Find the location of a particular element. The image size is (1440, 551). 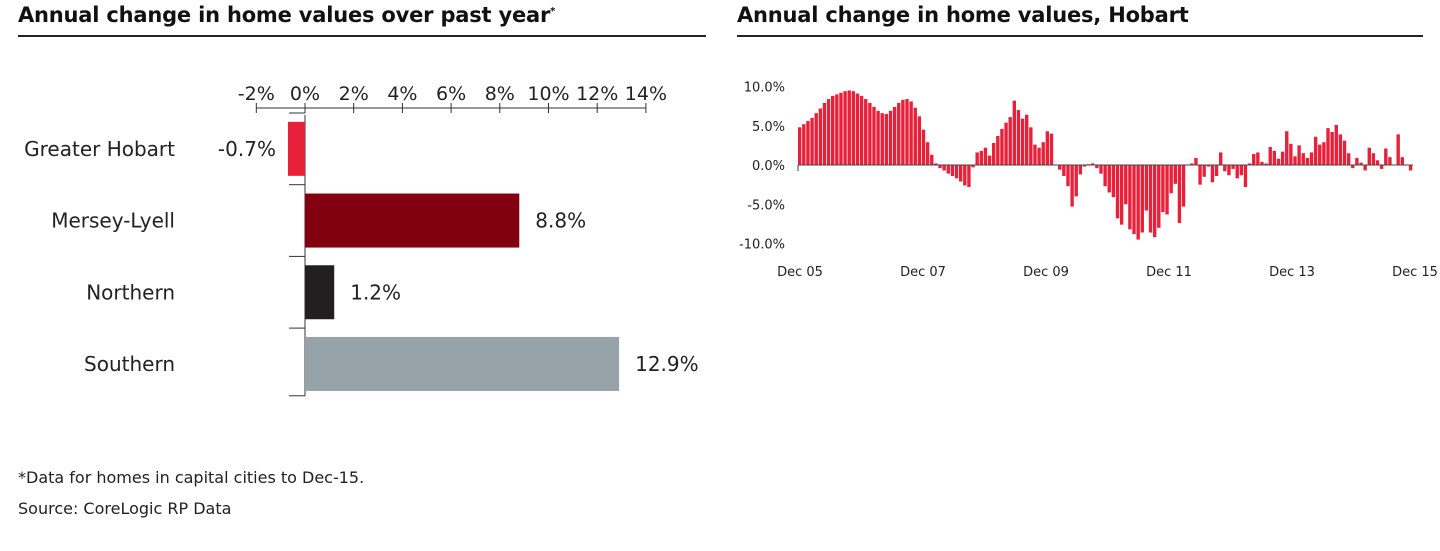

right-chart-title: Annual change in home values, Hobart is located at coordinates (963, 15).